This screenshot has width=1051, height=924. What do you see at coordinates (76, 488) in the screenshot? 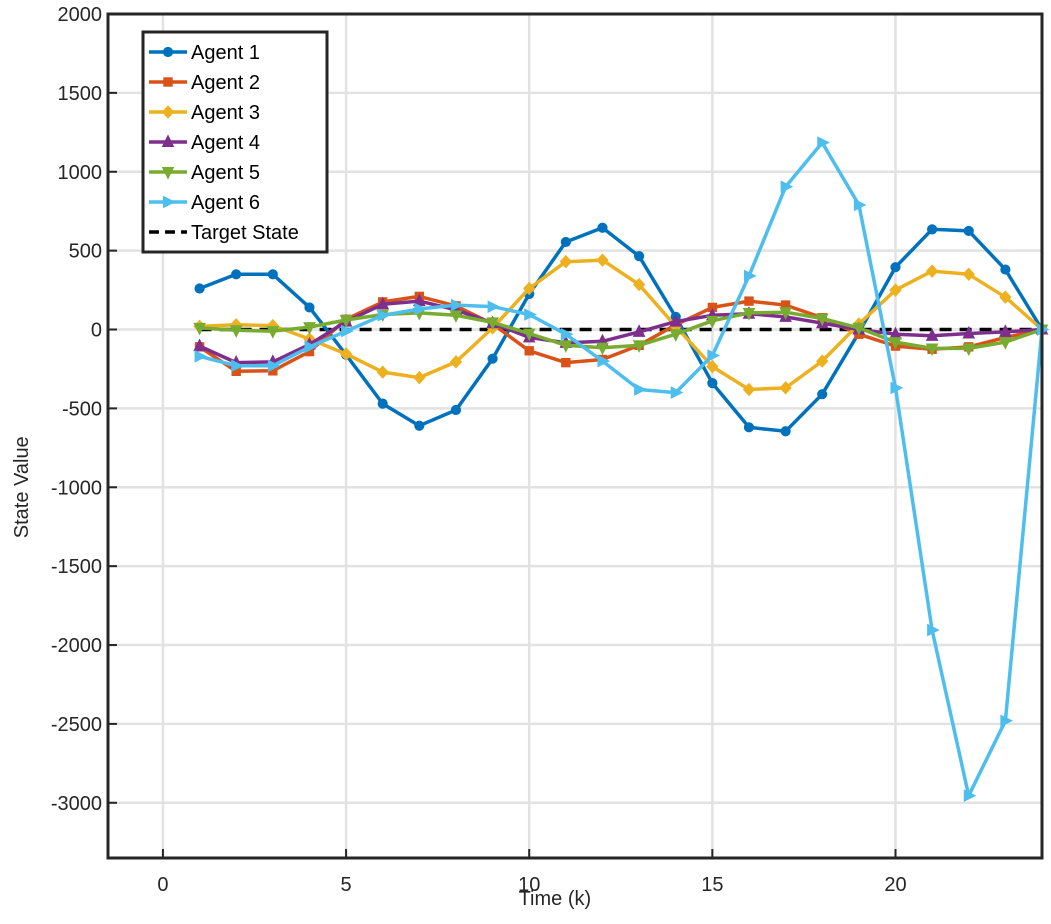
I see `y-tick-label: -1000` at bounding box center [76, 488].